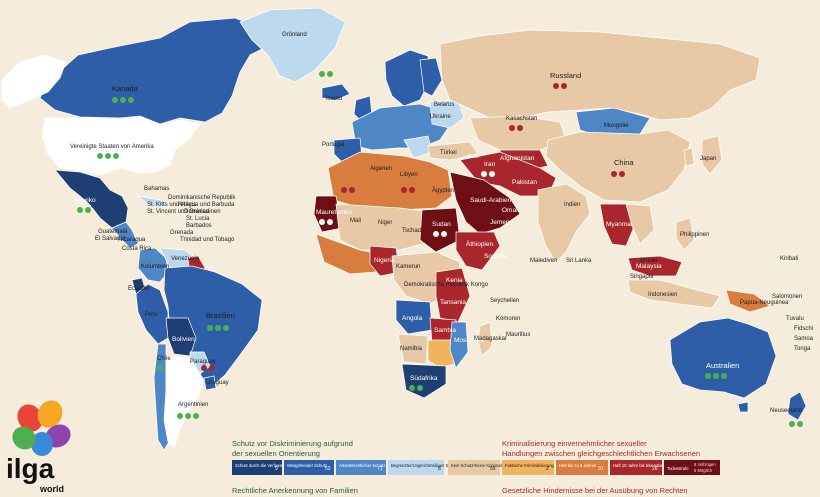 This screenshot has width=820, height=497. I want to click on legend-protection-title-1: Schutz vor Diskriminierung aufgrund, so click(292, 443).